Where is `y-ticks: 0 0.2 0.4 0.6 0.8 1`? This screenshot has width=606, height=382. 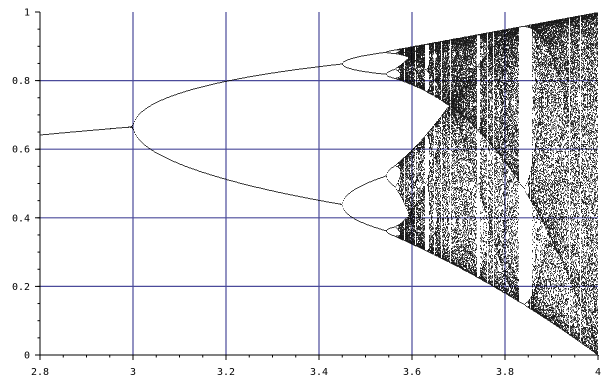 y-ticks: 0 0.2 0.4 0.6 0.8 1 is located at coordinates (26, 185).